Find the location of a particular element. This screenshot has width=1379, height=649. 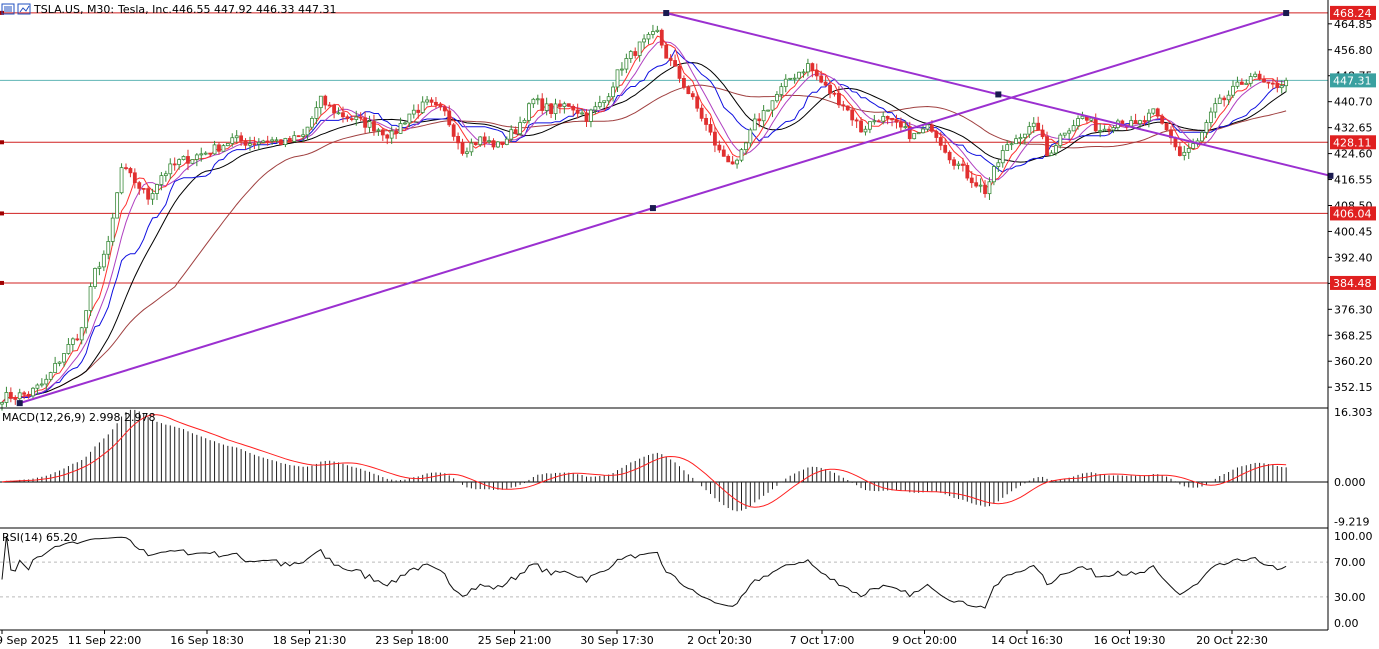

price-tag-label: 428.11 is located at coordinates (1352, 142).